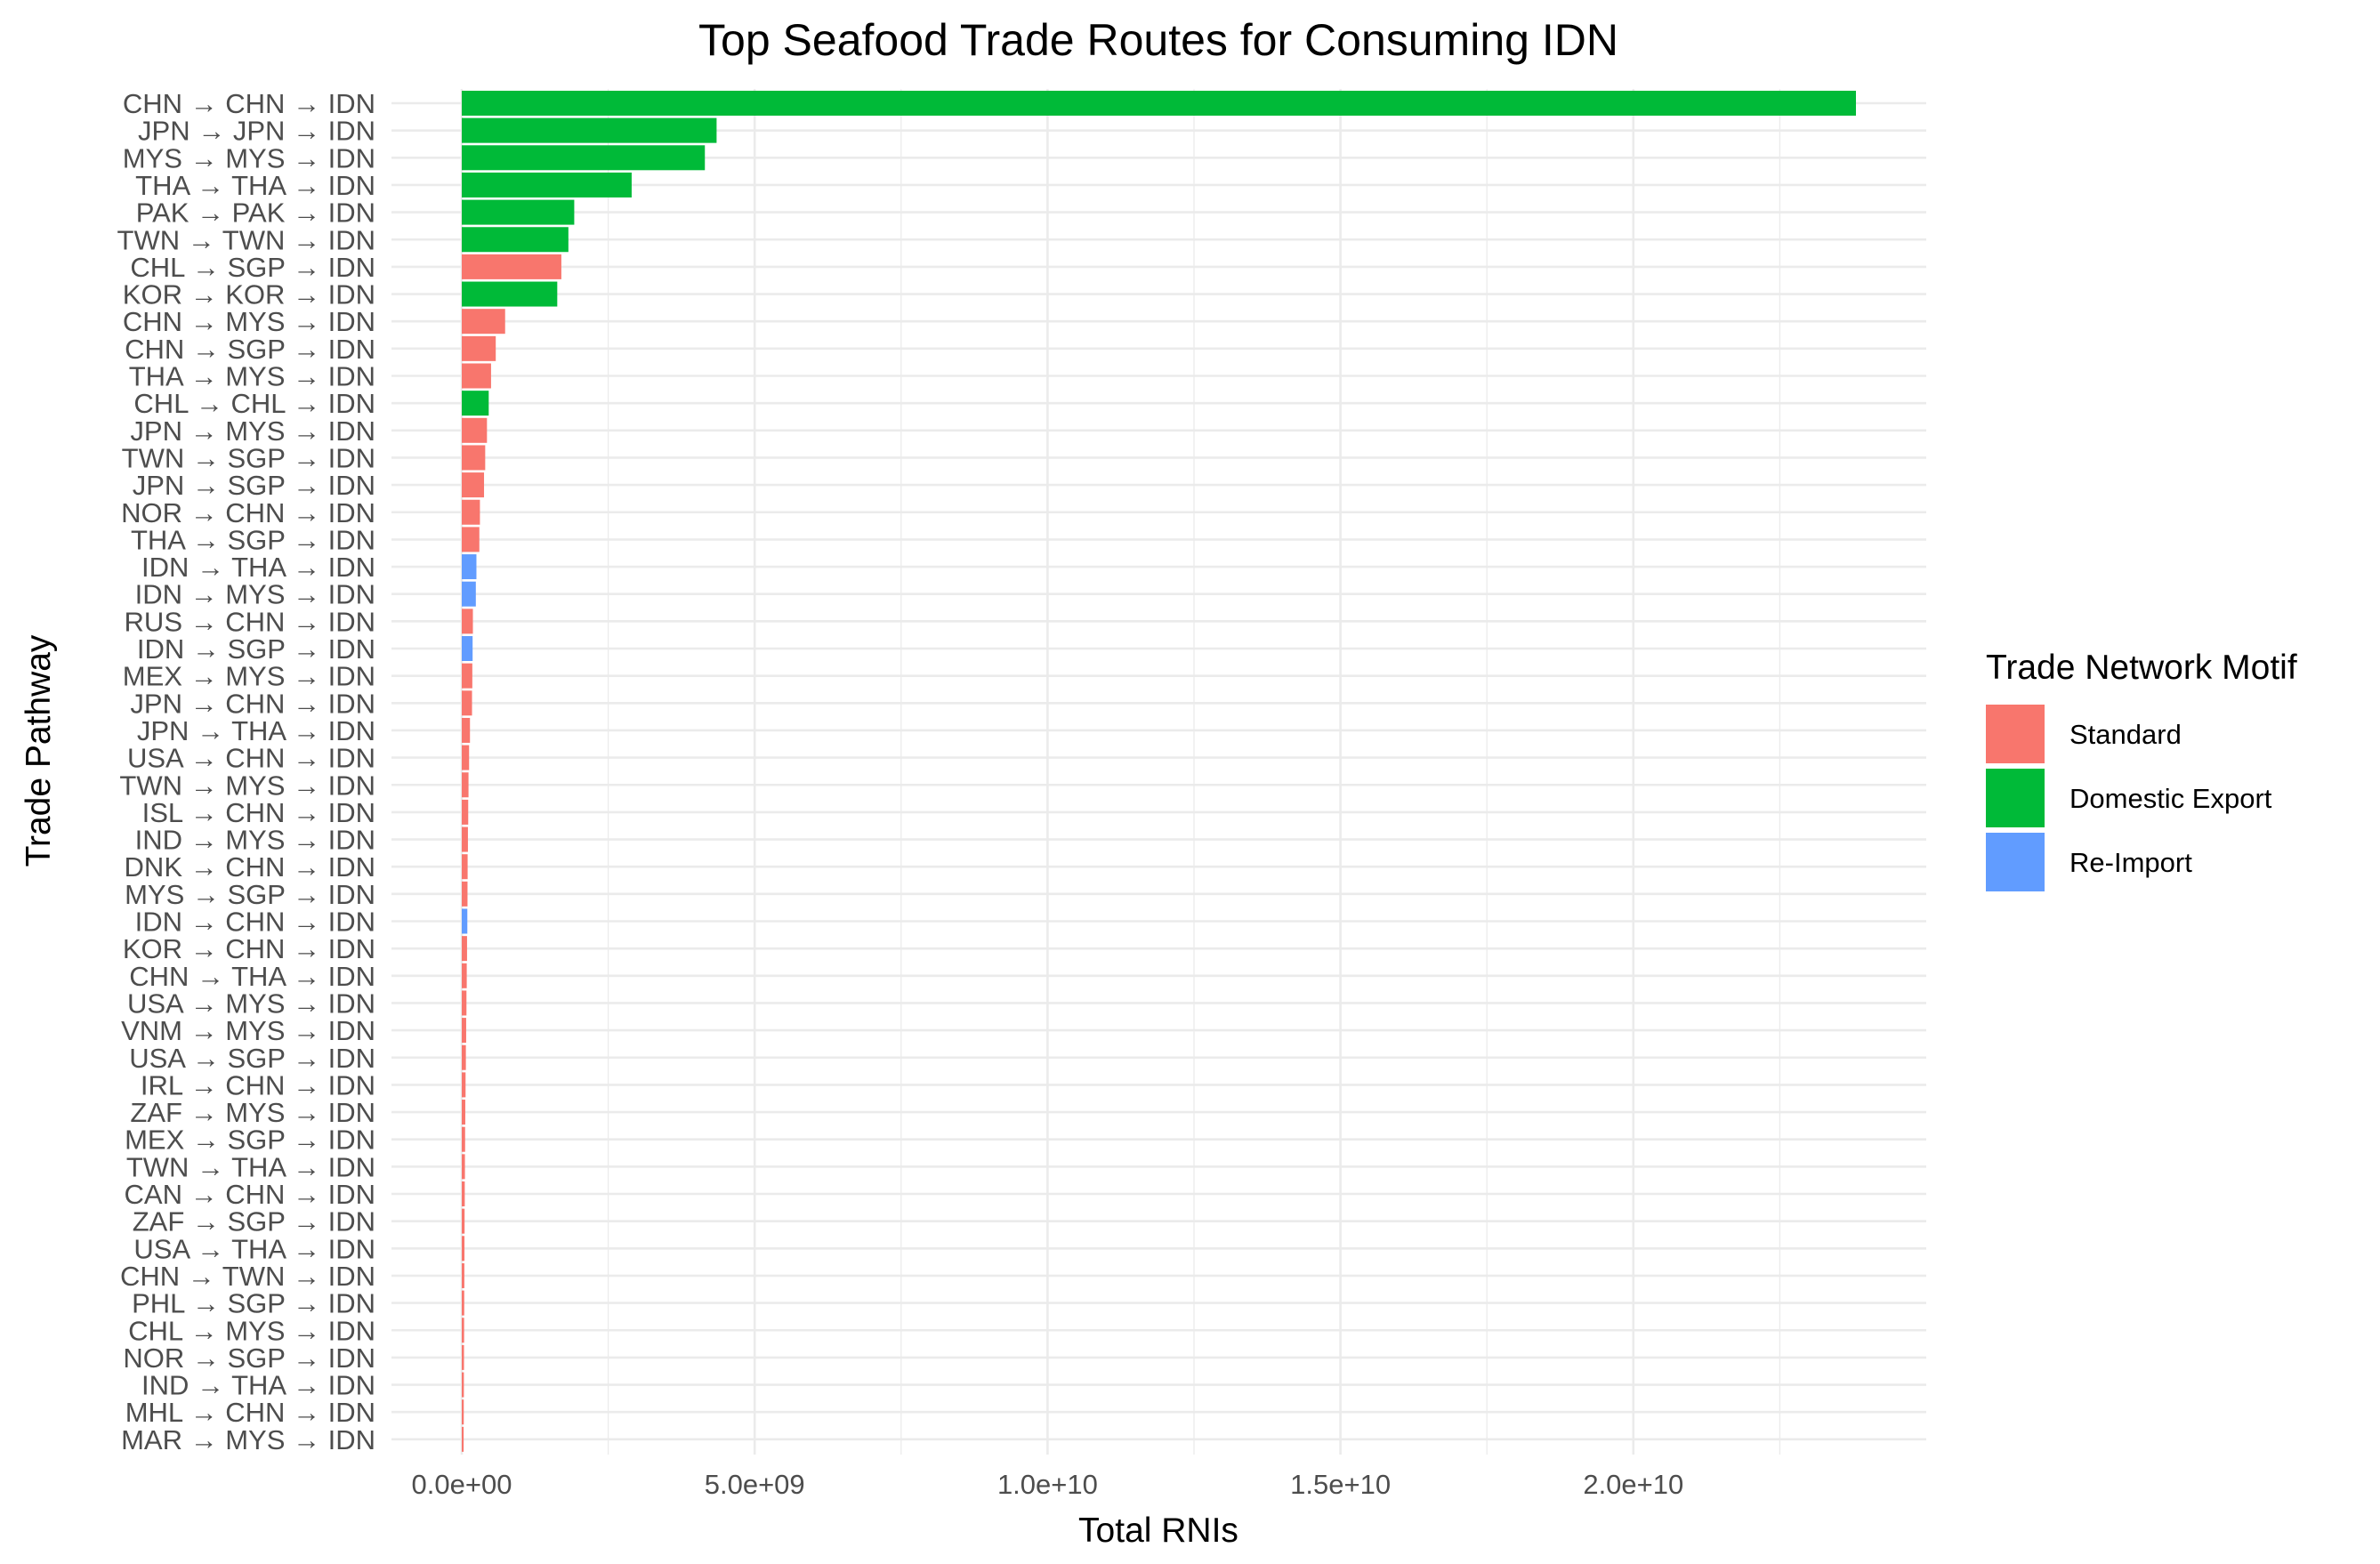  Describe the element at coordinates (249, 1358) in the screenshot. I see `y-tick-label: NOR → SGP → IDN` at that location.